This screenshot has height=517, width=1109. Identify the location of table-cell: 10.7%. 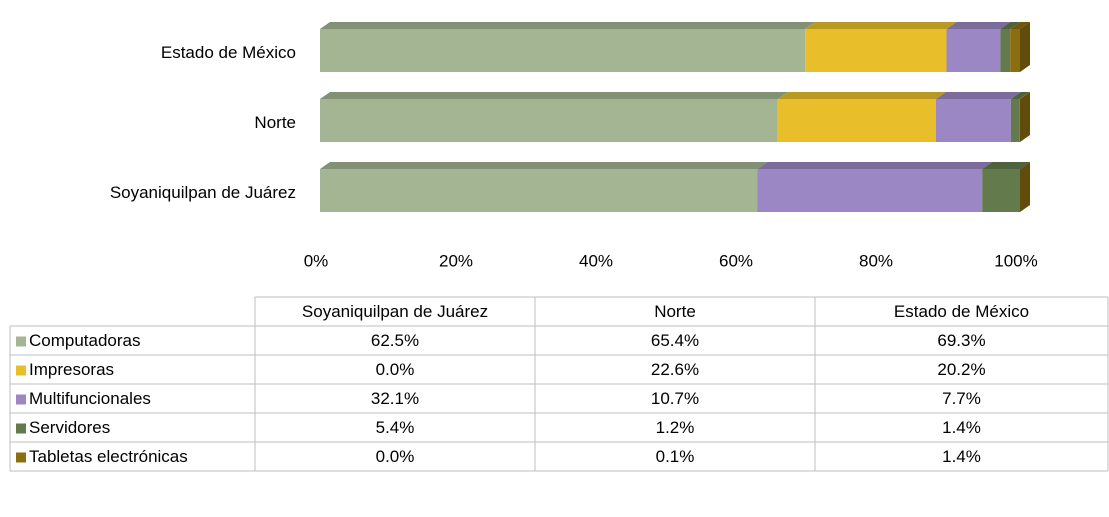
(675, 398).